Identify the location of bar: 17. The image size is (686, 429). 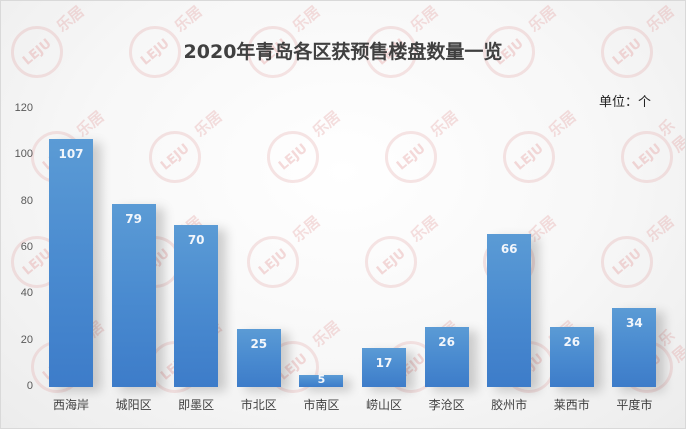
(384, 367).